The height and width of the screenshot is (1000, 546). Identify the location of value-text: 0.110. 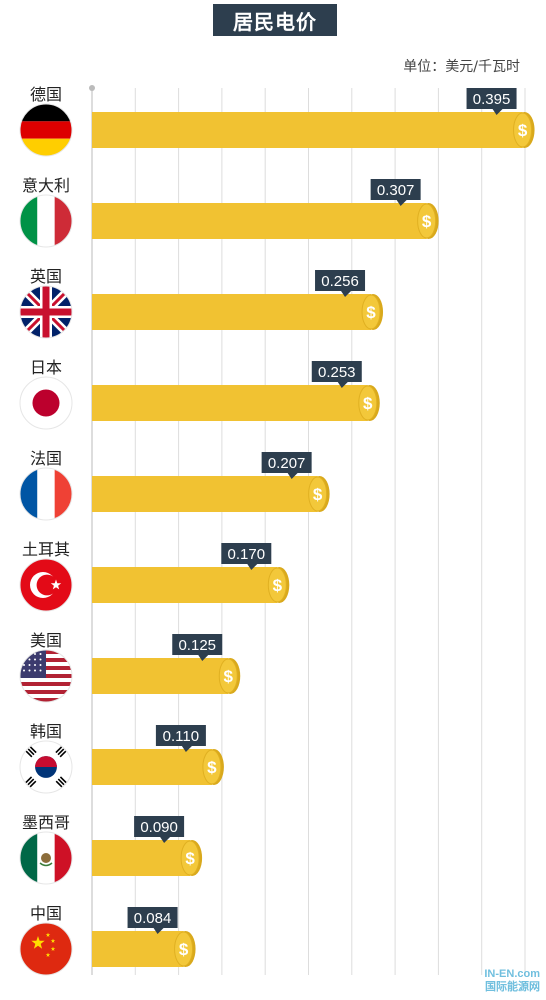
(181, 736).